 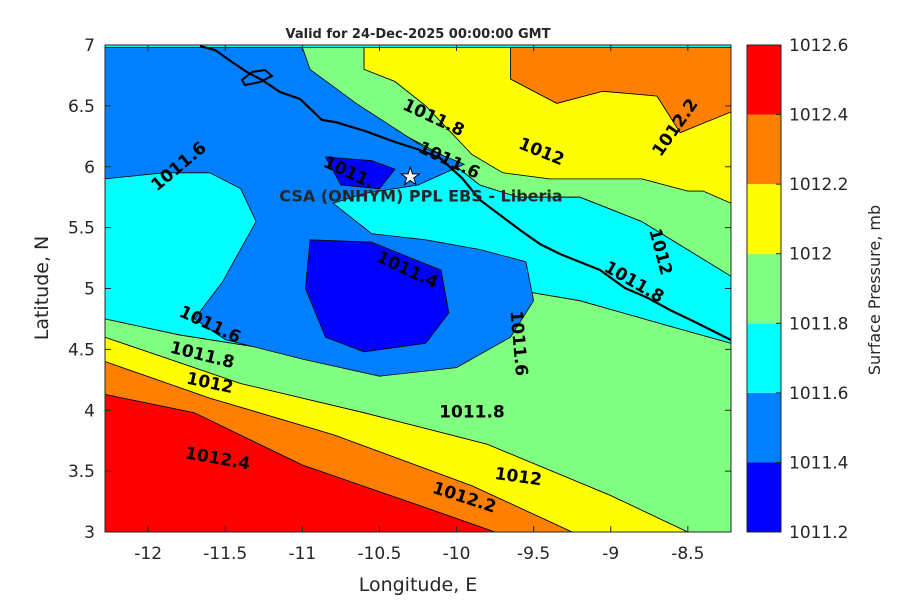 I want to click on colorbar-tick-label: 1012.2, so click(x=818, y=185).